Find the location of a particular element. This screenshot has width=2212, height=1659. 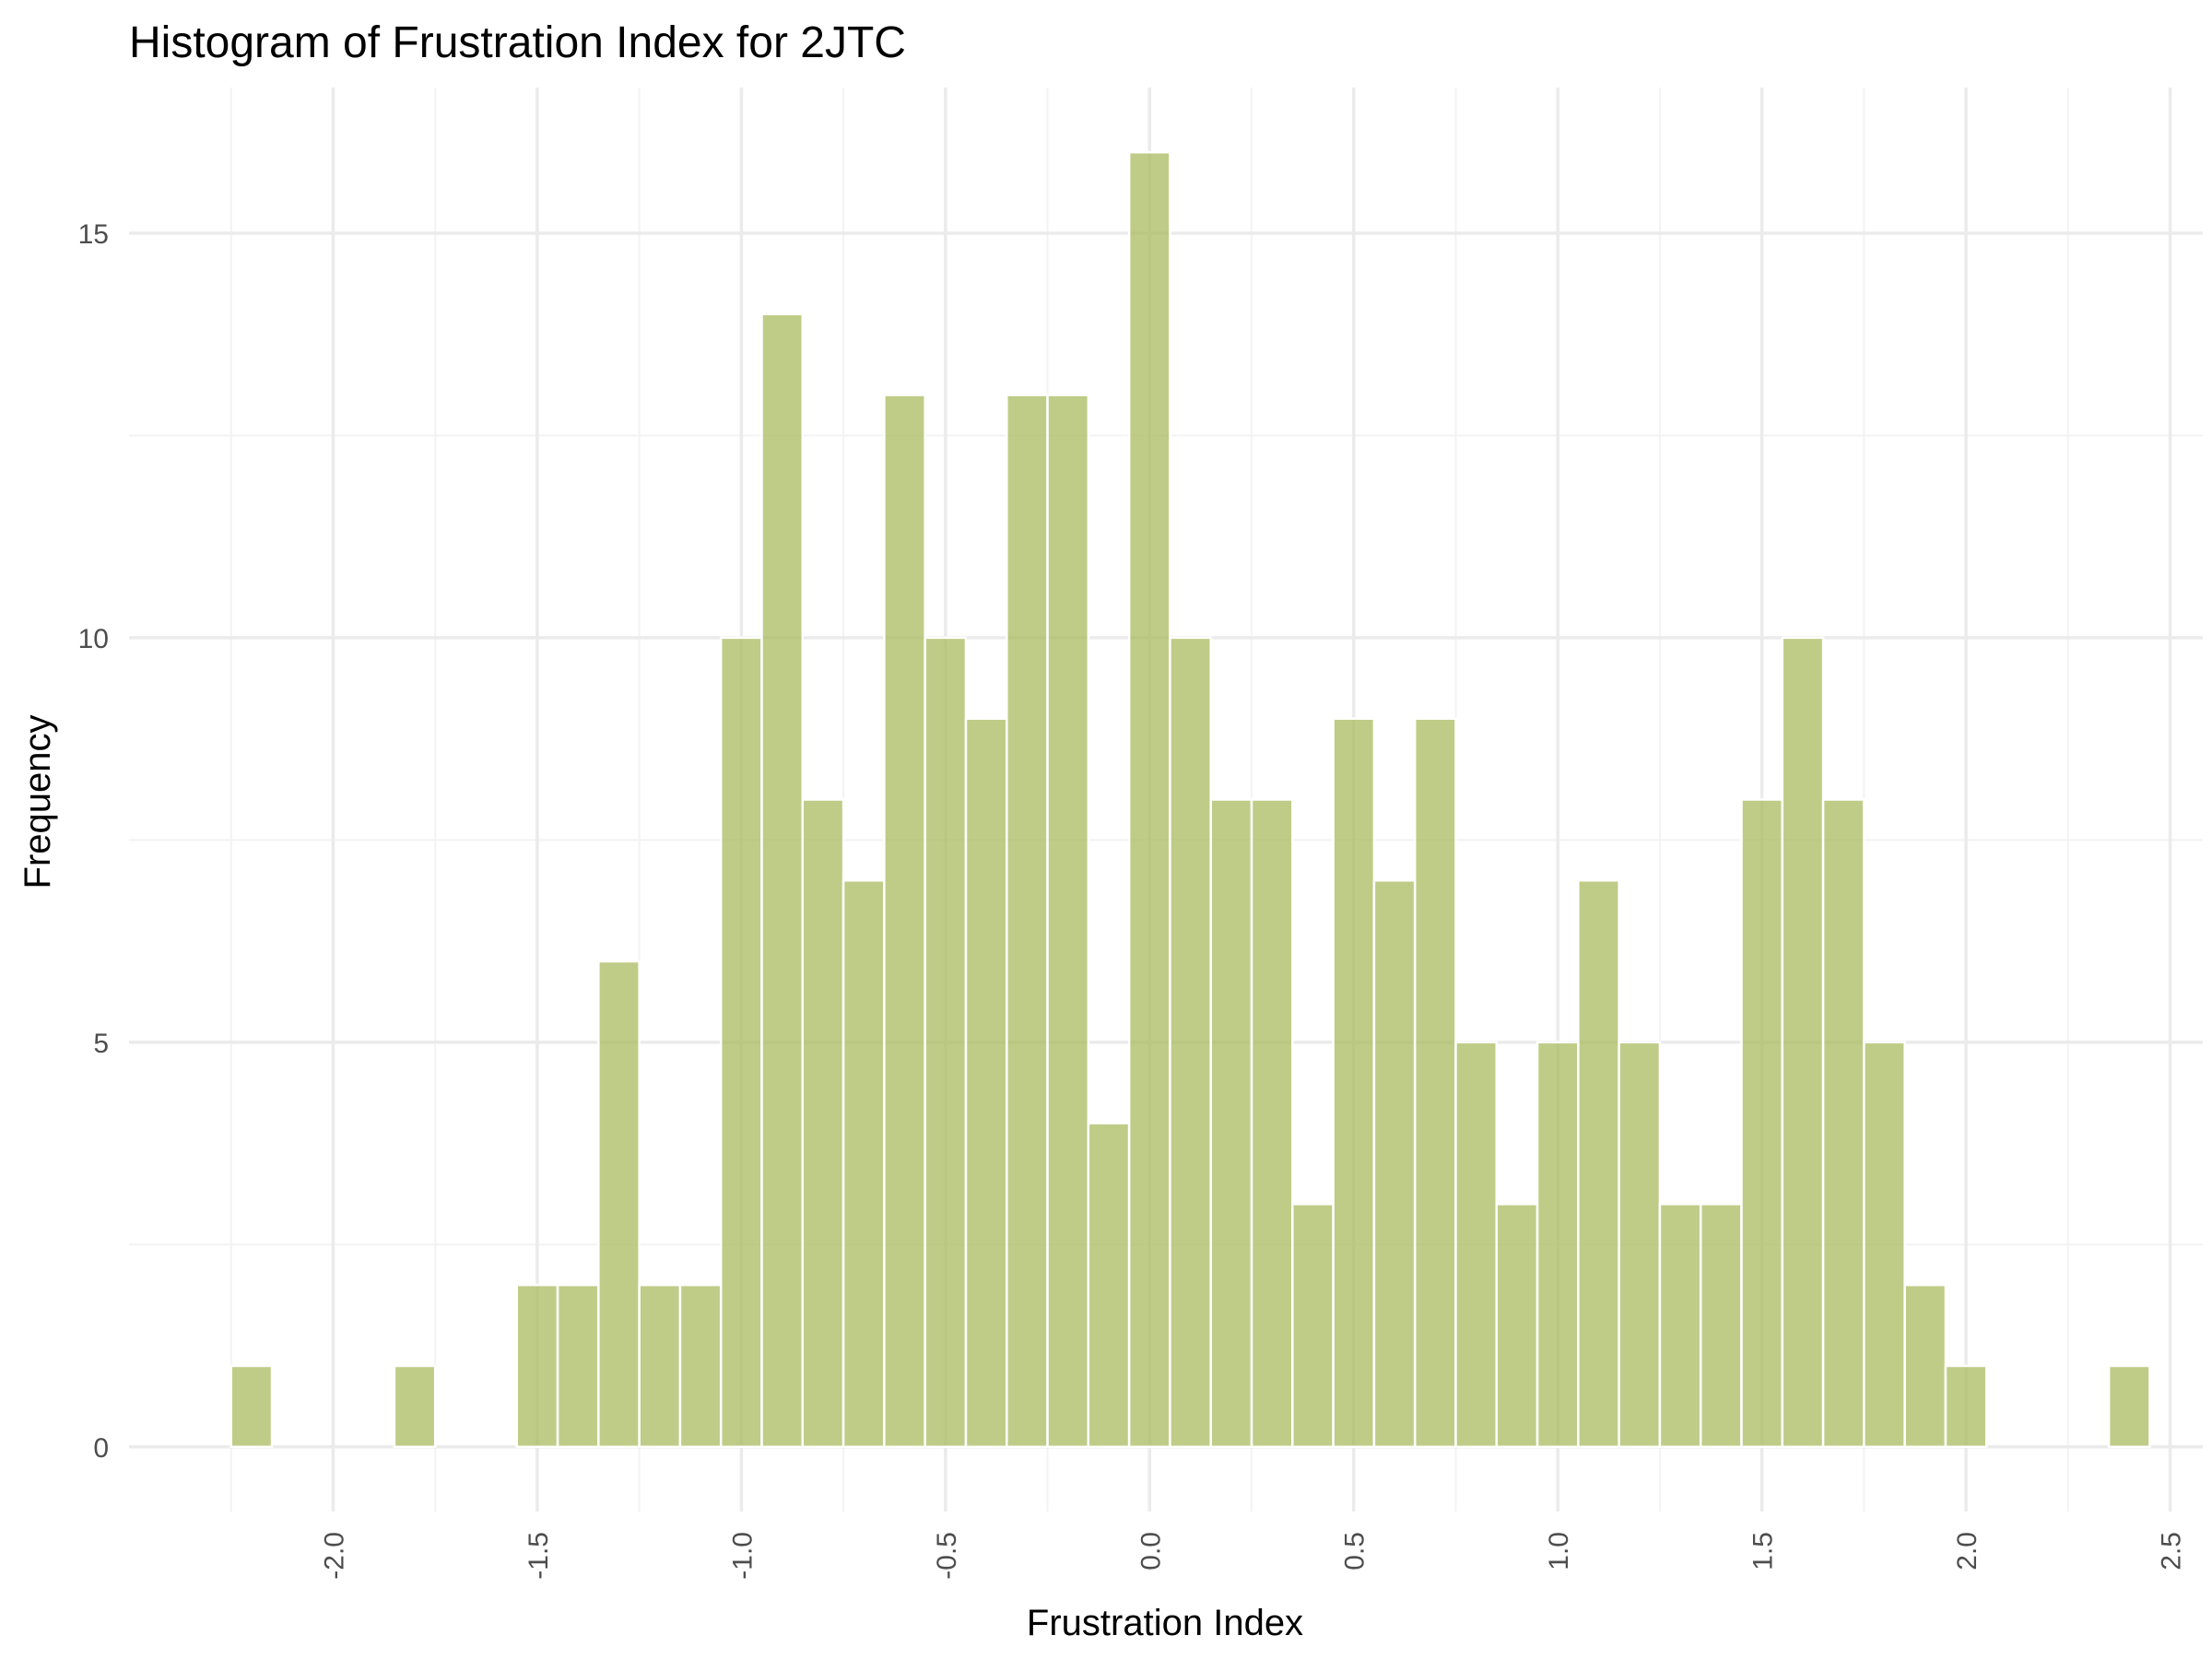

y-tick-label: 0 is located at coordinates (101, 1448).